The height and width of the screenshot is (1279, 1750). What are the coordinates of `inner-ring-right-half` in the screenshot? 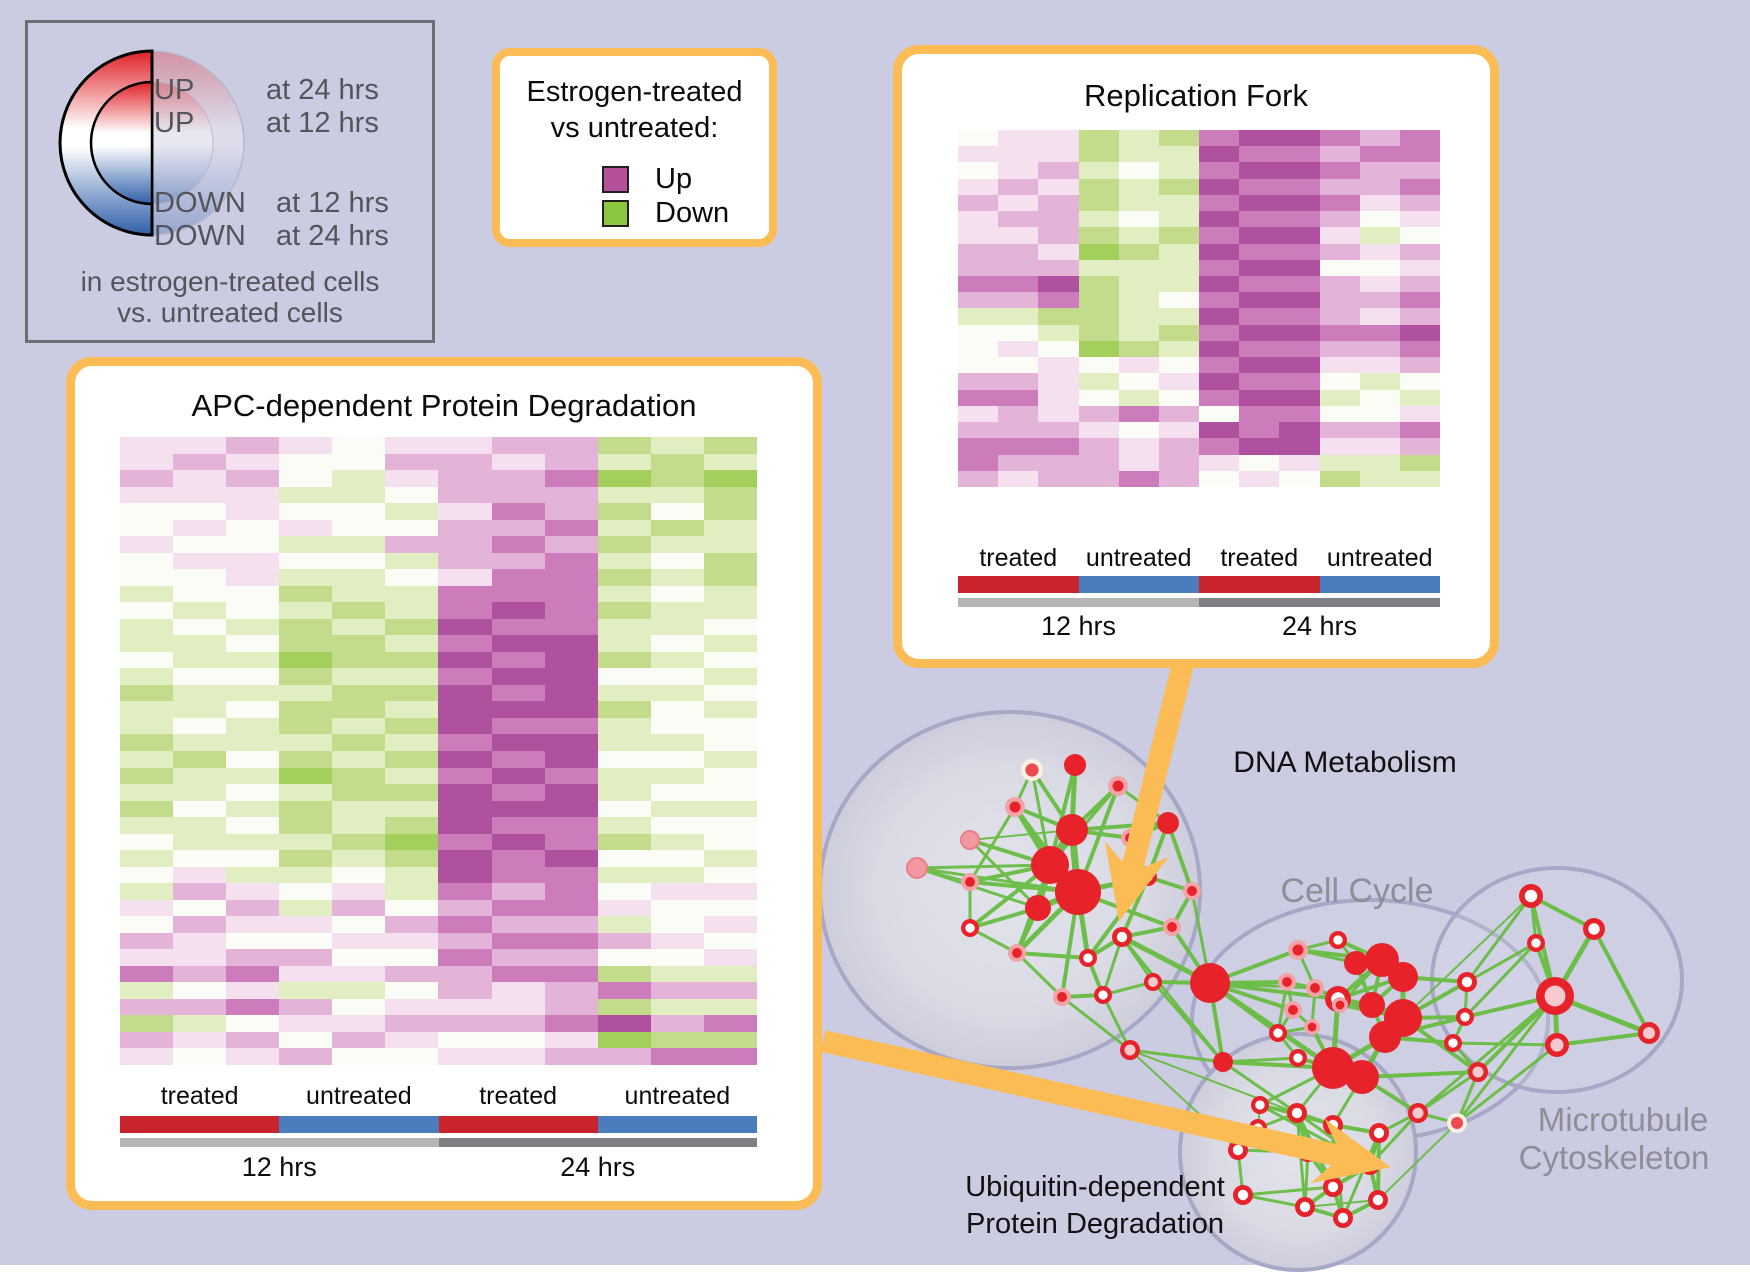 It's located at (182, 143).